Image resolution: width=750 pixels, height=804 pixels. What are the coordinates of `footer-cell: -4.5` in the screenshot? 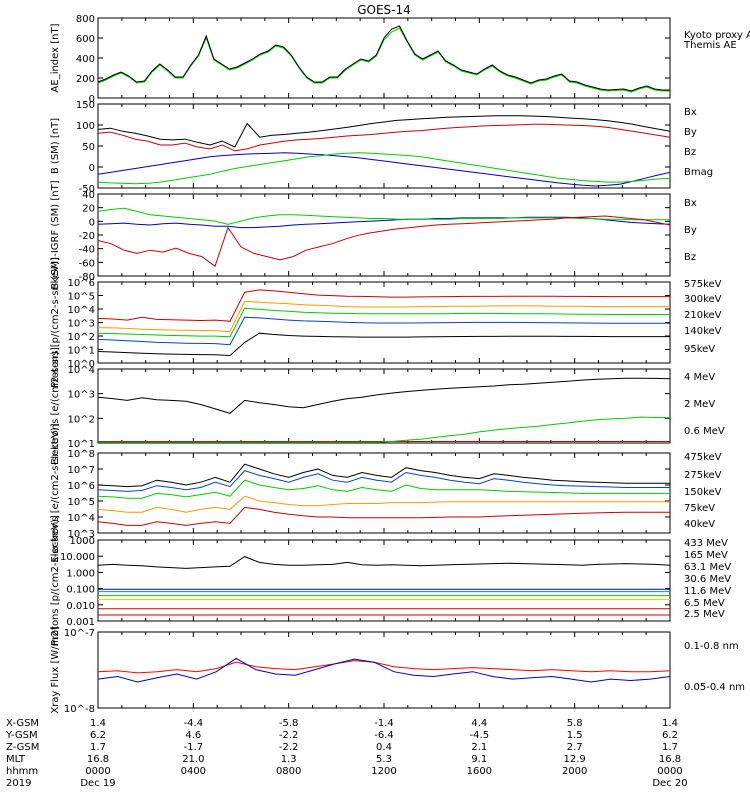 It's located at (480, 735).